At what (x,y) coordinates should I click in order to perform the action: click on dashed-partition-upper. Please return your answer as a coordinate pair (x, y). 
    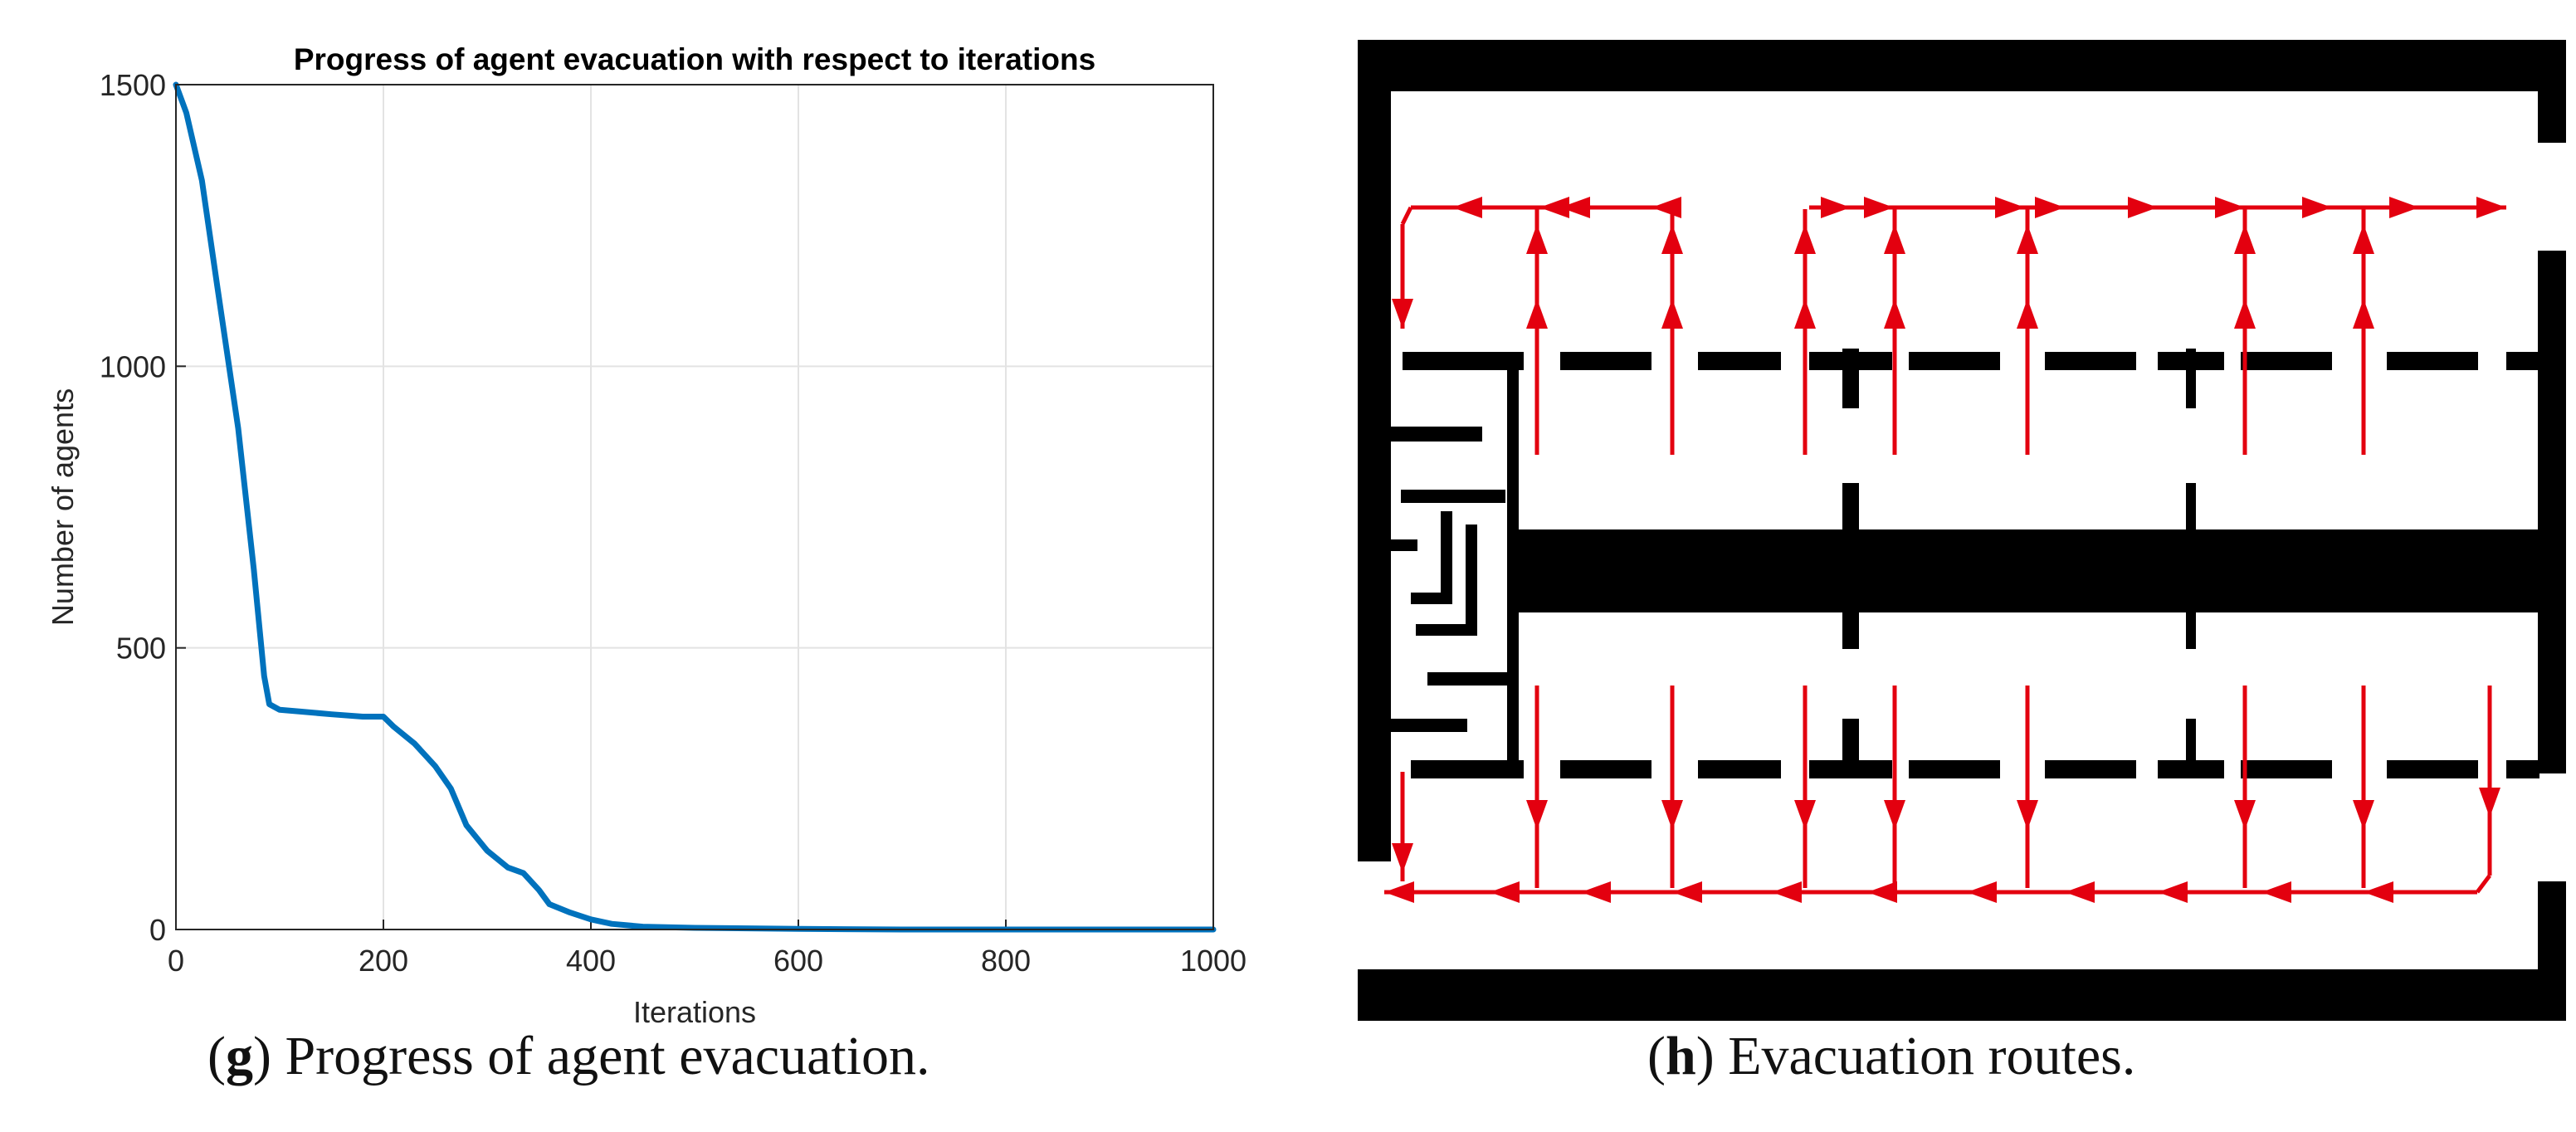
    Looking at the image, I should click on (1971, 361).